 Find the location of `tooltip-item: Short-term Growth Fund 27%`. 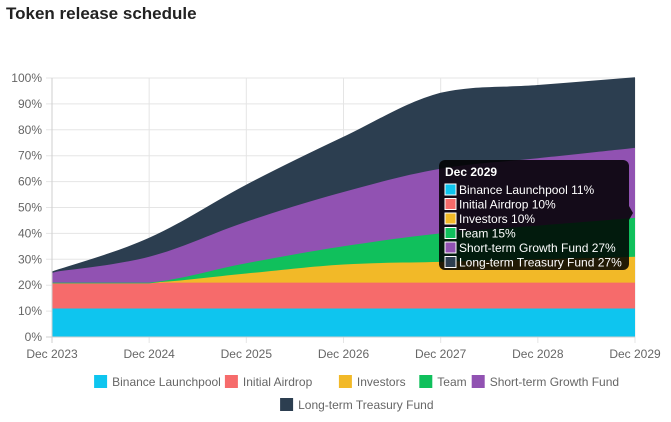

tooltip-item: Short-term Growth Fund 27% is located at coordinates (537, 248).